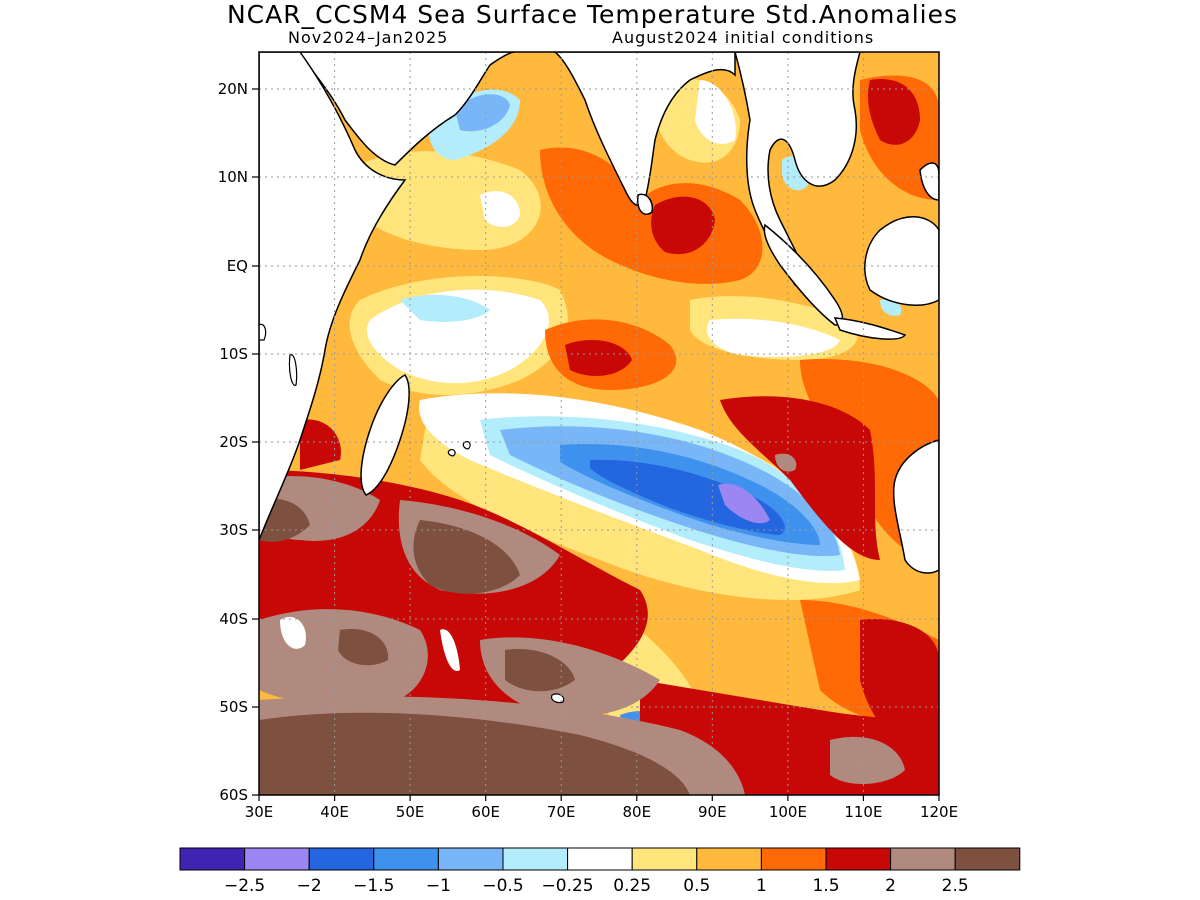  Describe the element at coordinates (410, 812) in the screenshot. I see `lon-tick-label: 50E` at that location.